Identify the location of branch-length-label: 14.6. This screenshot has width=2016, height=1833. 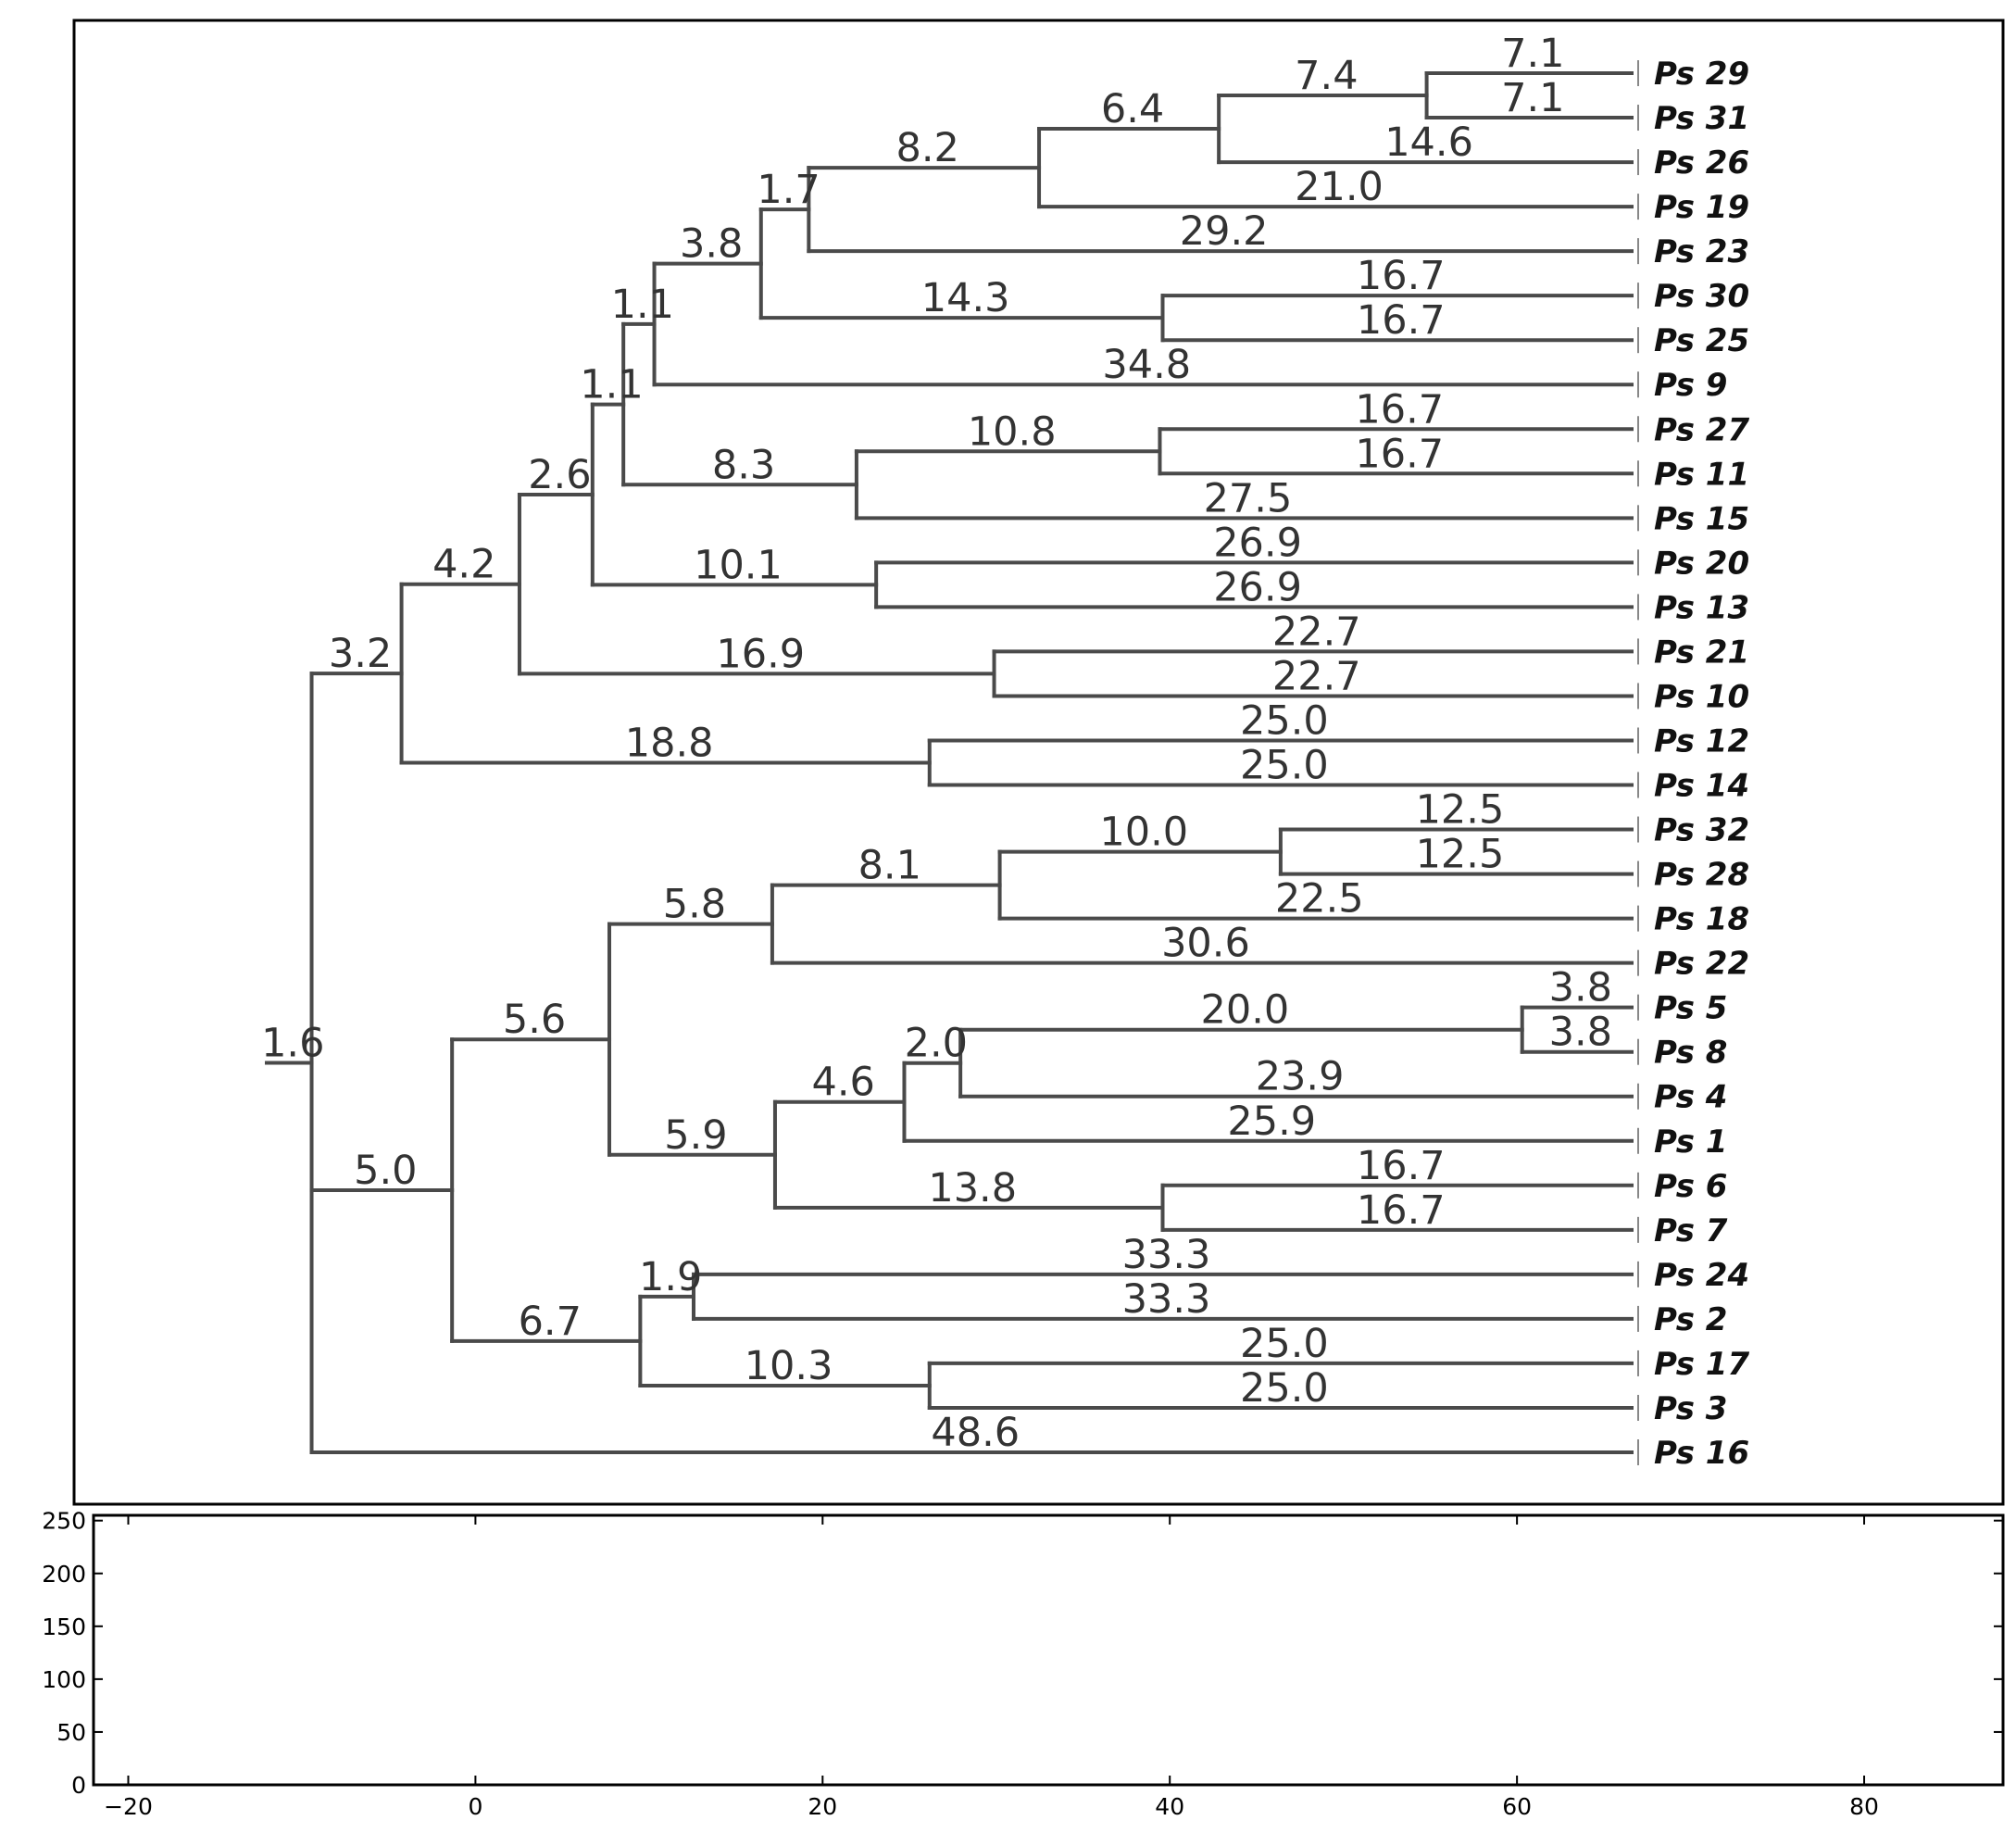
(1428, 143).